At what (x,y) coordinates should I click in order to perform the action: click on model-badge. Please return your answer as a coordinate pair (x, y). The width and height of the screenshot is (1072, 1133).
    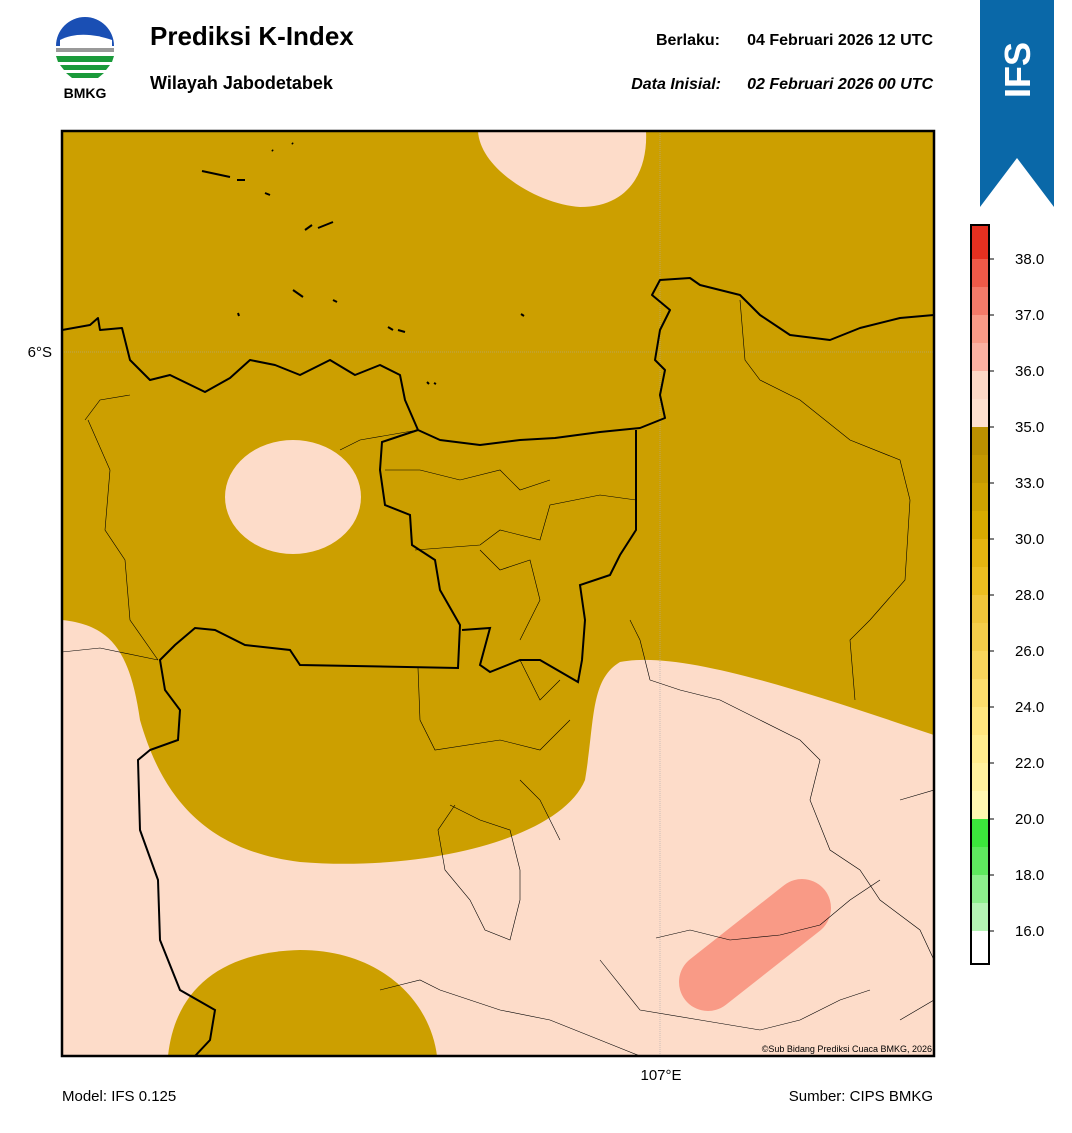
    Looking at the image, I should click on (1017, 103).